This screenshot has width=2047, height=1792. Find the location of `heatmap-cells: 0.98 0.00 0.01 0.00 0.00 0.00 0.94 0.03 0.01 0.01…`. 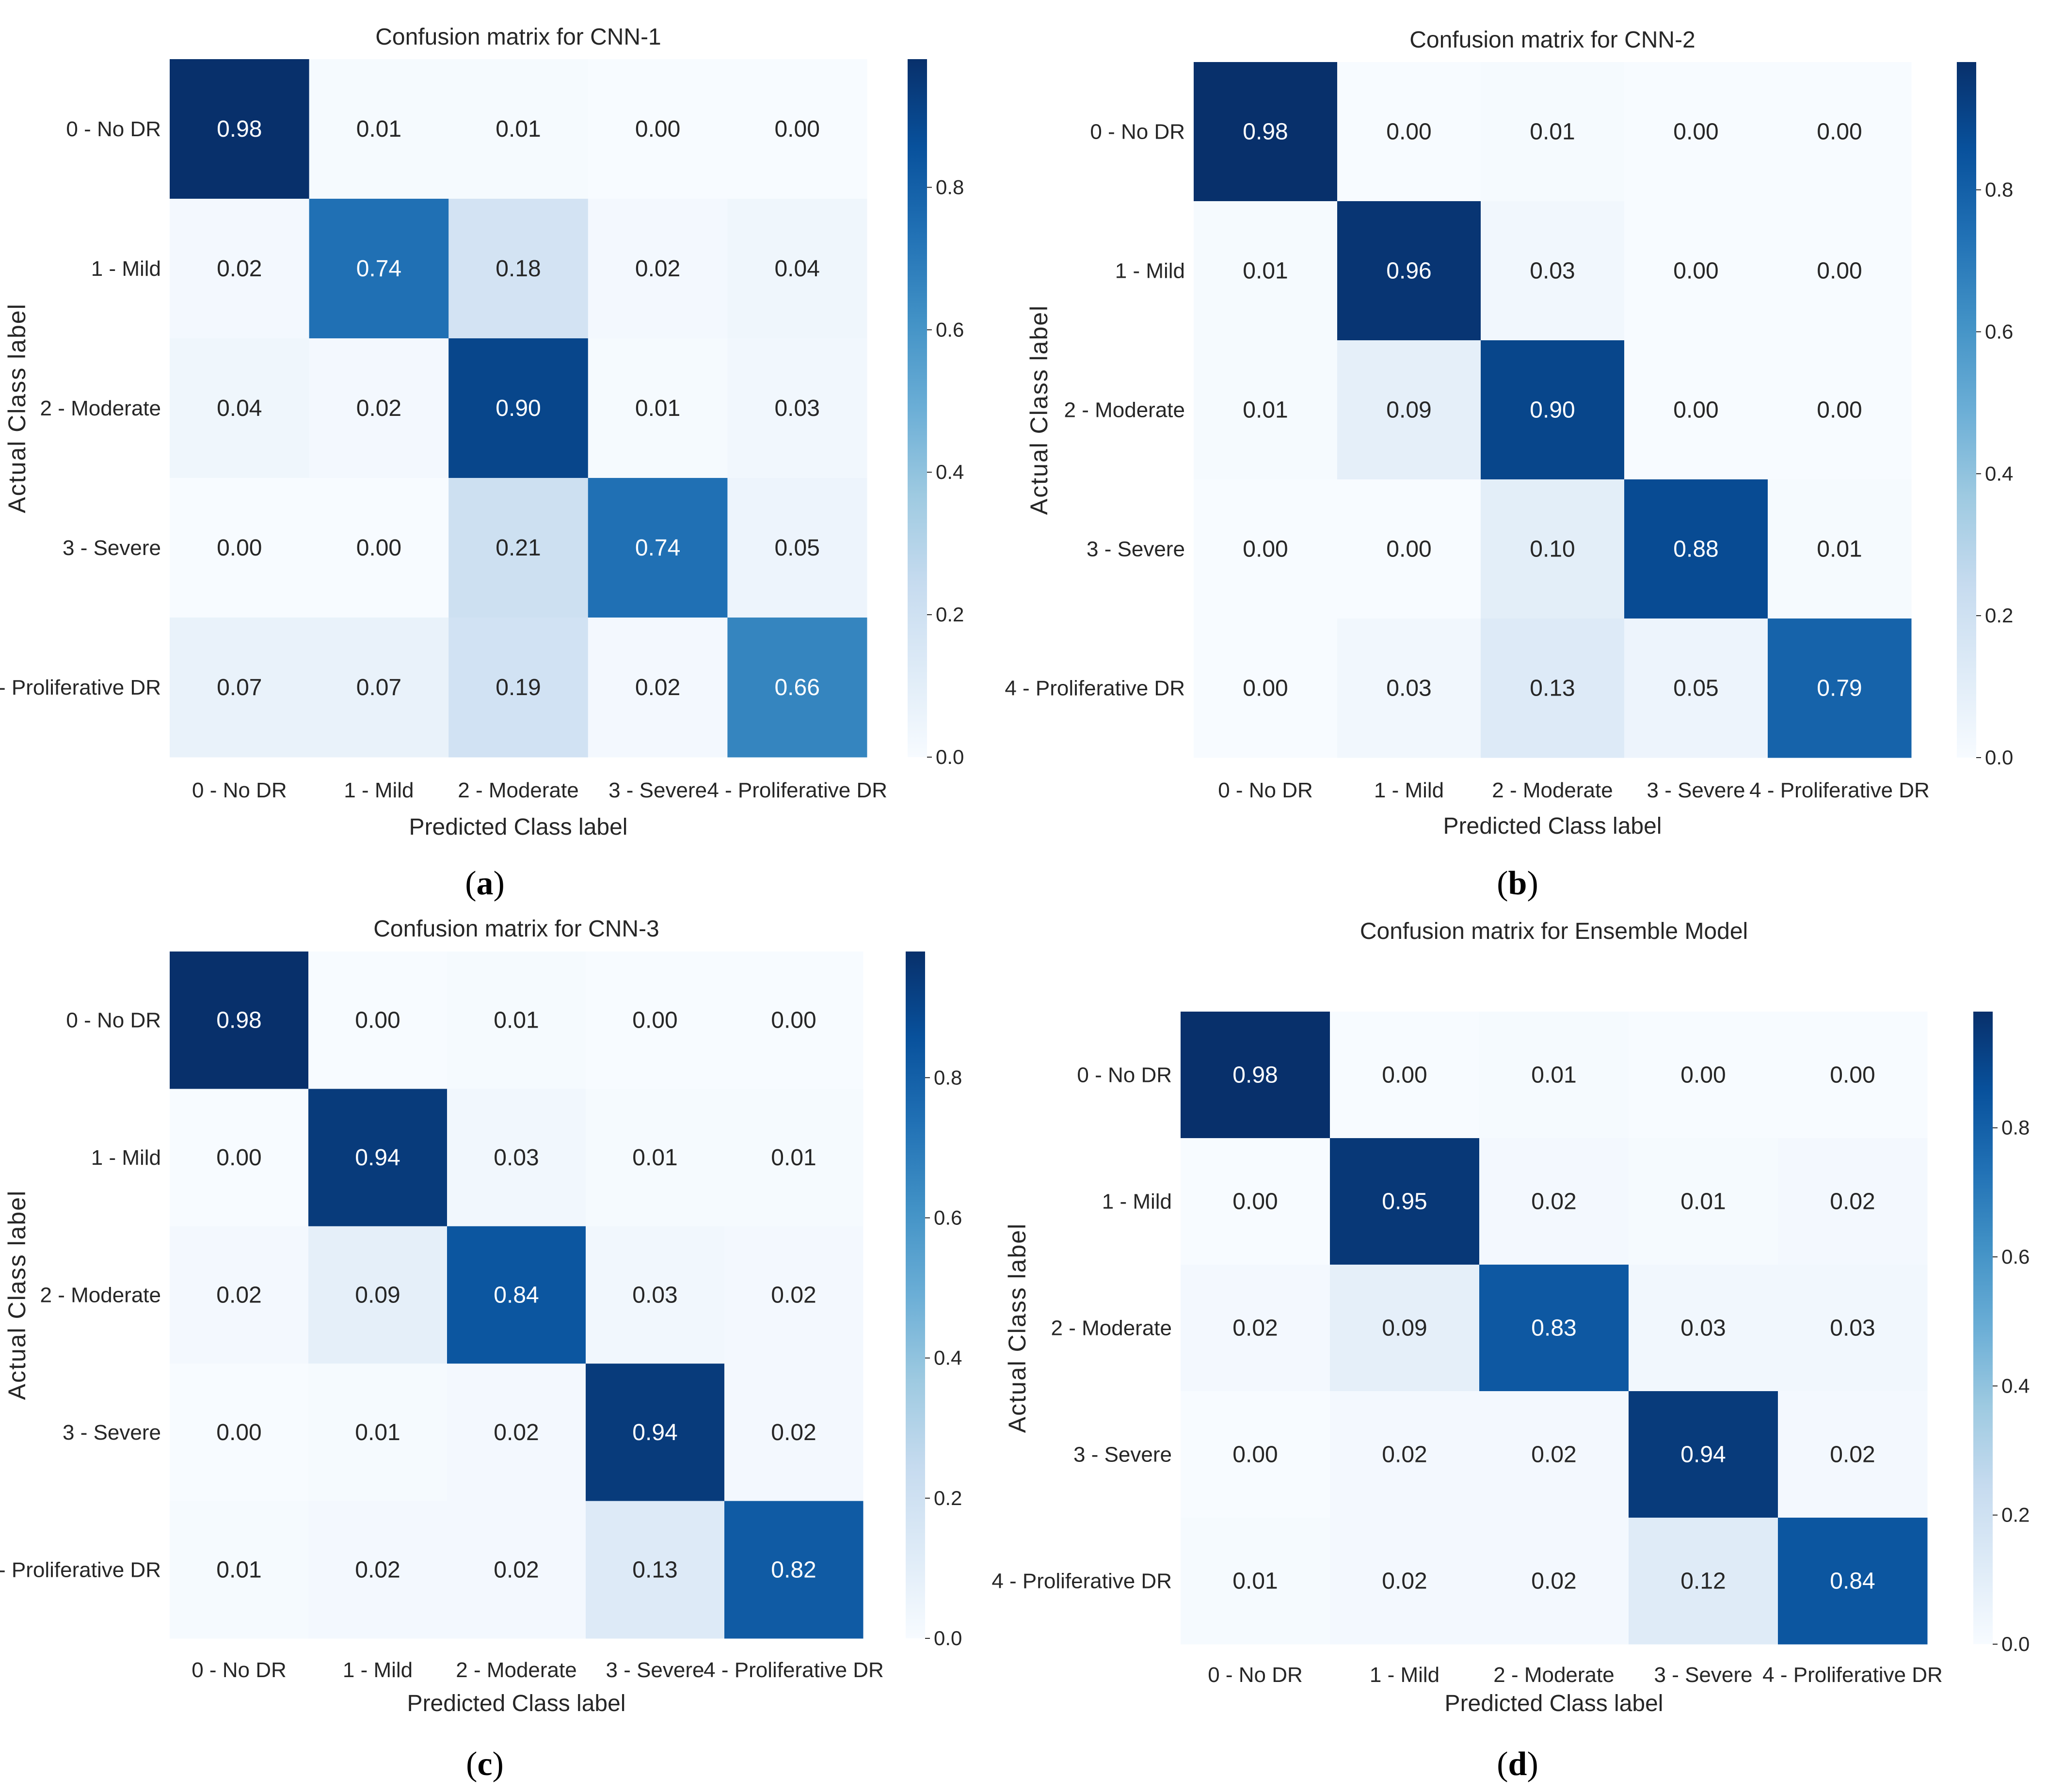

heatmap-cells: 0.98 0.00 0.01 0.00 0.00 0.00 0.94 0.03 0.01 0.01… is located at coordinates (517, 1295).